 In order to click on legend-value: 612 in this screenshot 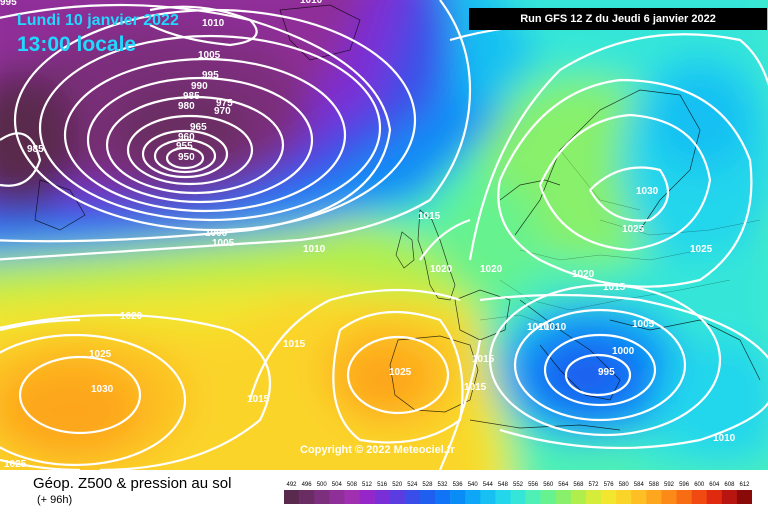, I will do `click(744, 485)`.